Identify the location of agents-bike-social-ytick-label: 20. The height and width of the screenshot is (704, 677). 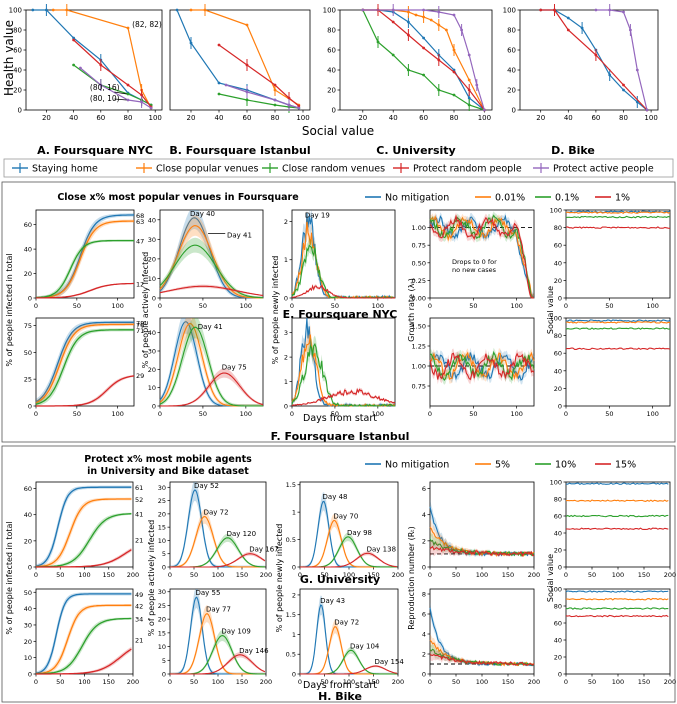
(558, 658).